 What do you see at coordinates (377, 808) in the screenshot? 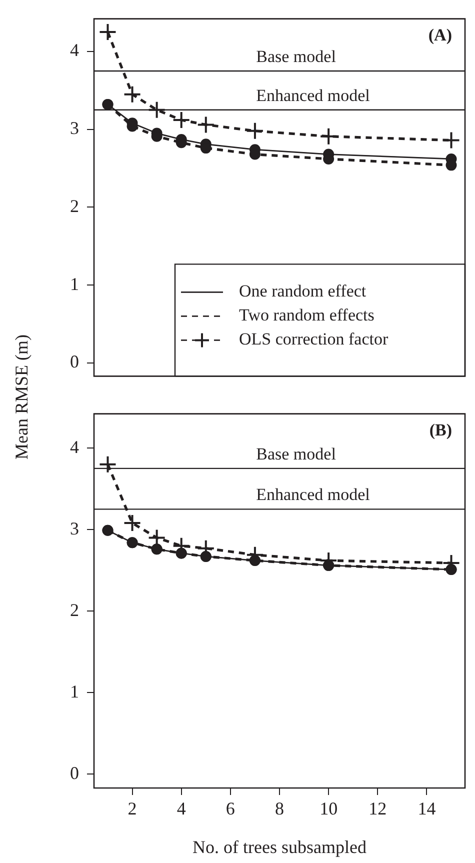
I see `x-tick-label: 12` at bounding box center [377, 808].